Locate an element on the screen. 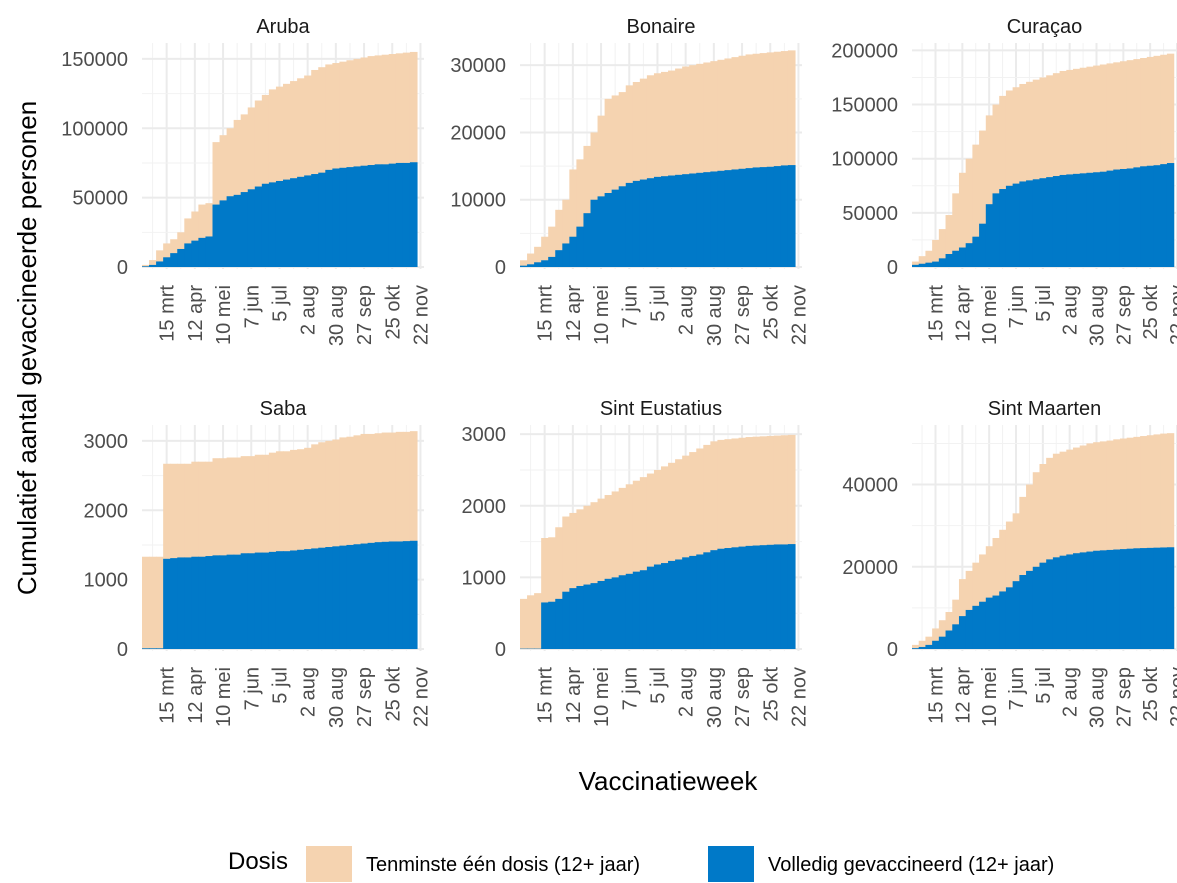 This screenshot has width=1177, height=883. bars-sint-eustatius is located at coordinates (658, 541).